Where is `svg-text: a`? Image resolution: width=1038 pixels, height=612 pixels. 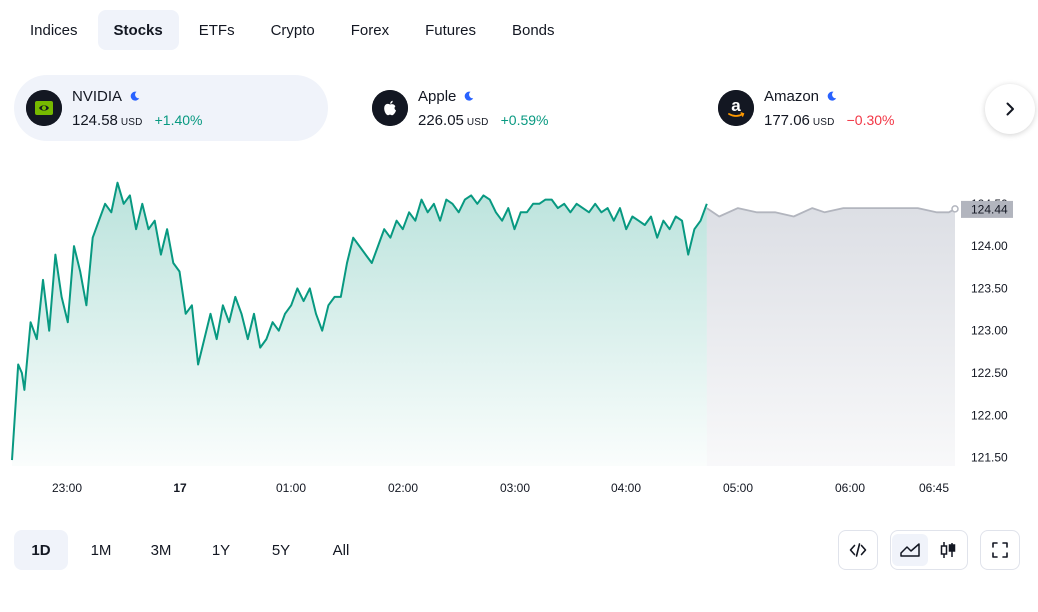 svg-text: a is located at coordinates (736, 105).